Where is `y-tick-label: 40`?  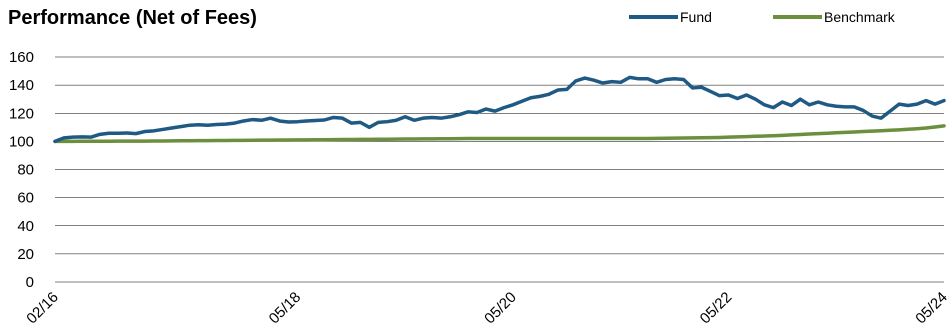
y-tick-label: 40 is located at coordinates (25, 226).